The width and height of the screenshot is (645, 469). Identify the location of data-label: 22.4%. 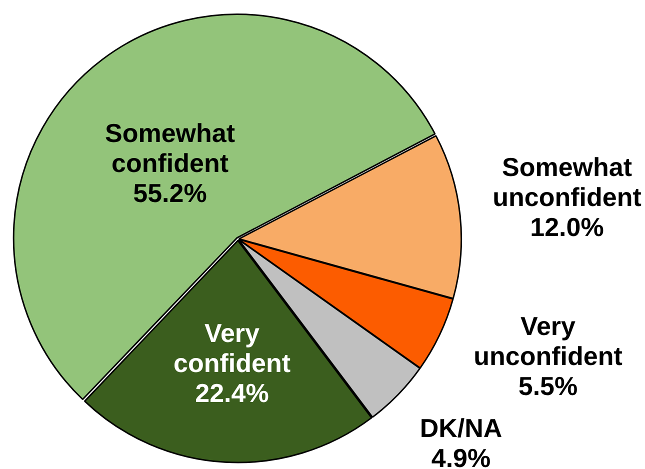
(232, 393).